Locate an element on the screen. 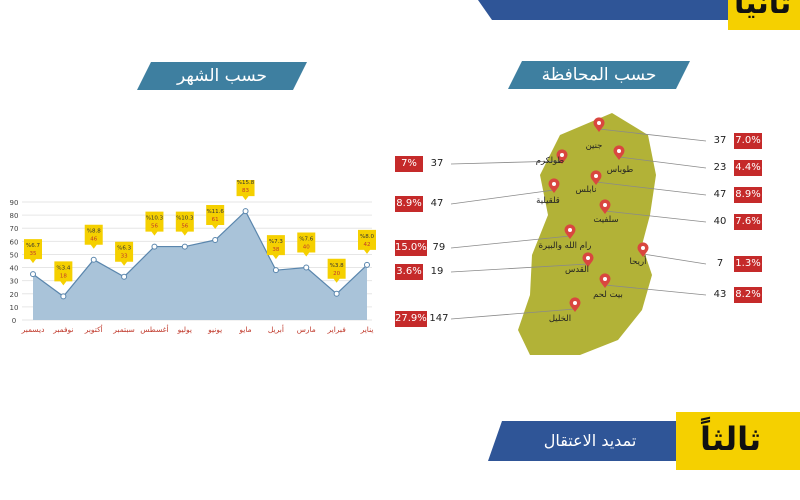 This screenshot has width=800, height=500. data-label-value: 40 is located at coordinates (306, 248).